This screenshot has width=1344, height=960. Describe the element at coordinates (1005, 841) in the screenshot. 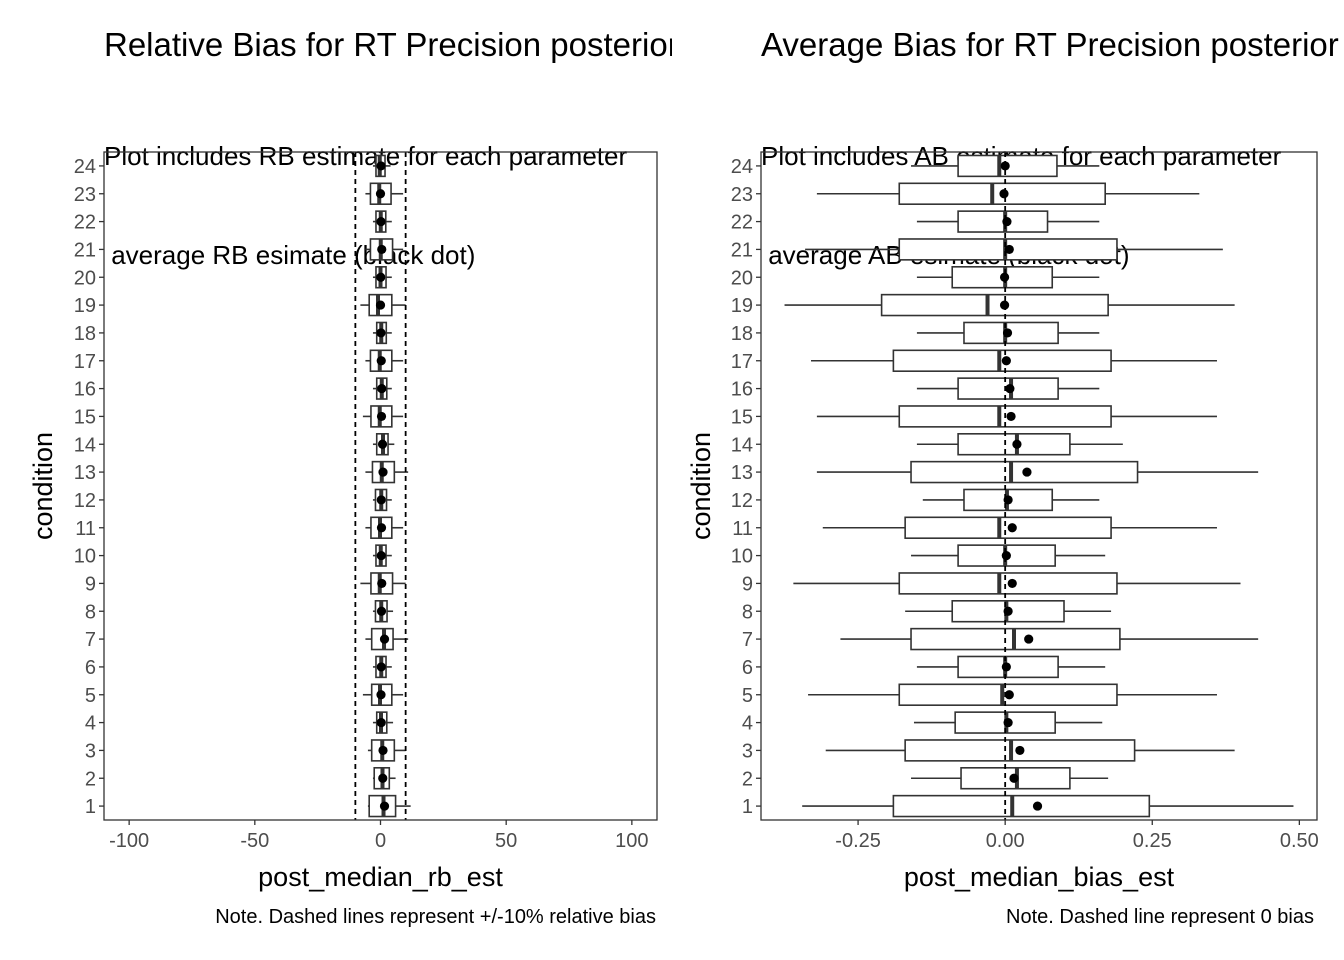

I see `x-tick-label: 0.00` at that location.